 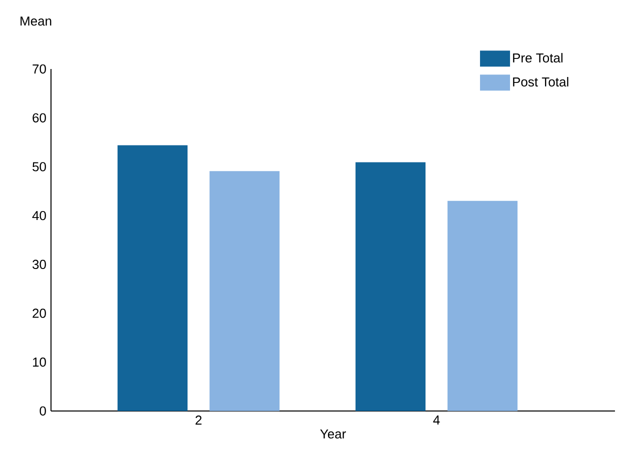 I want to click on y-tick-label: 0, so click(x=43, y=411).